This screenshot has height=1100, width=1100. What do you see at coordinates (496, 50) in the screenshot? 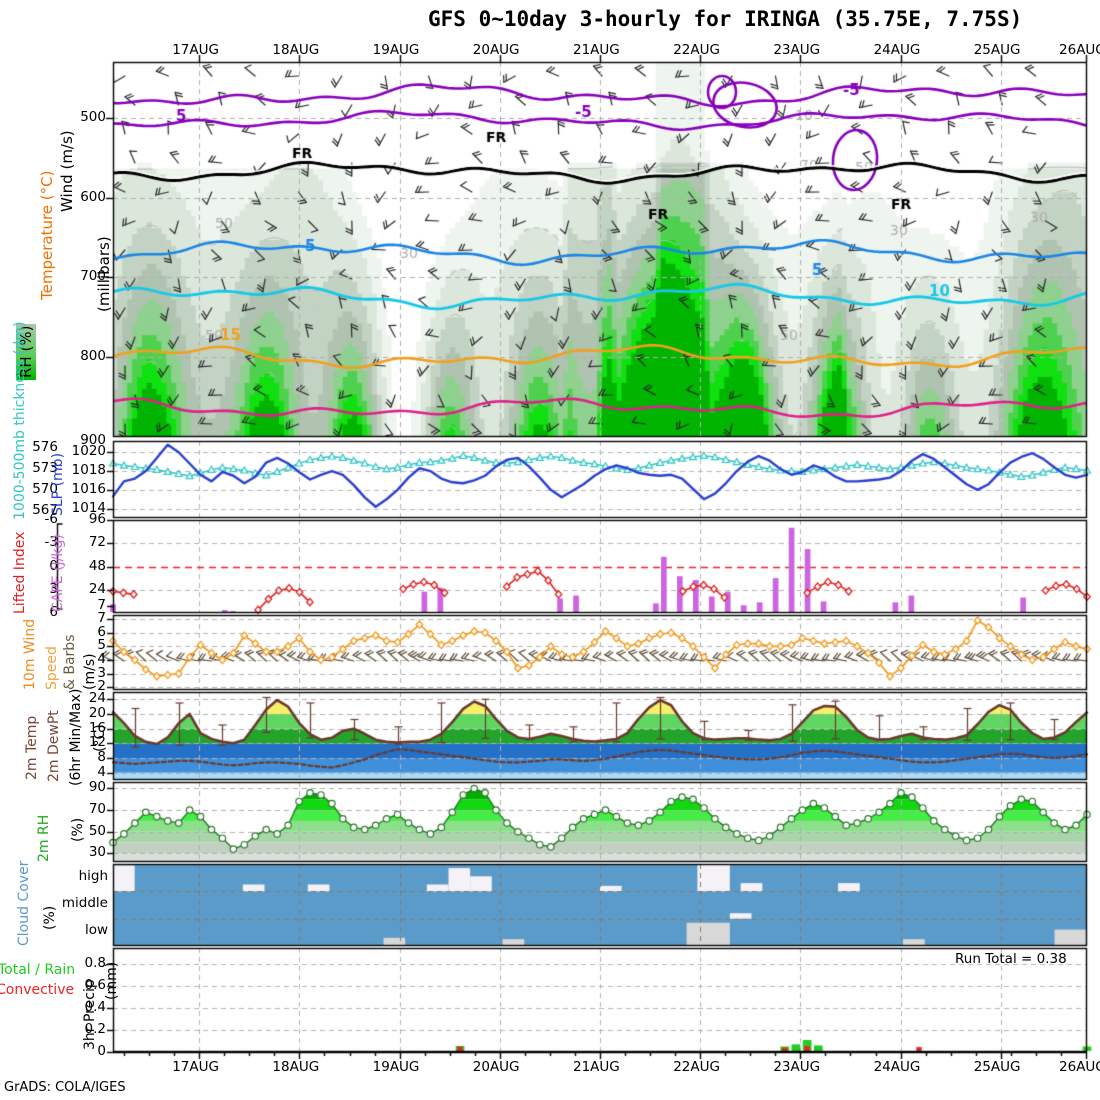
I see `day-label-top-20AUG: 20AUG` at bounding box center [496, 50].